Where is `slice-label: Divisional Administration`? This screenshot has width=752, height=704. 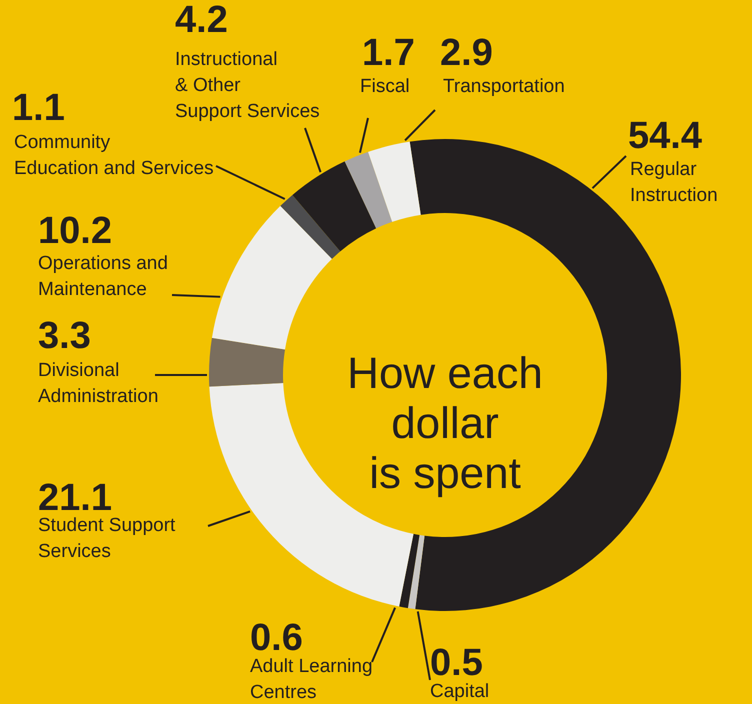 slice-label: Divisional Administration is located at coordinates (98, 383).